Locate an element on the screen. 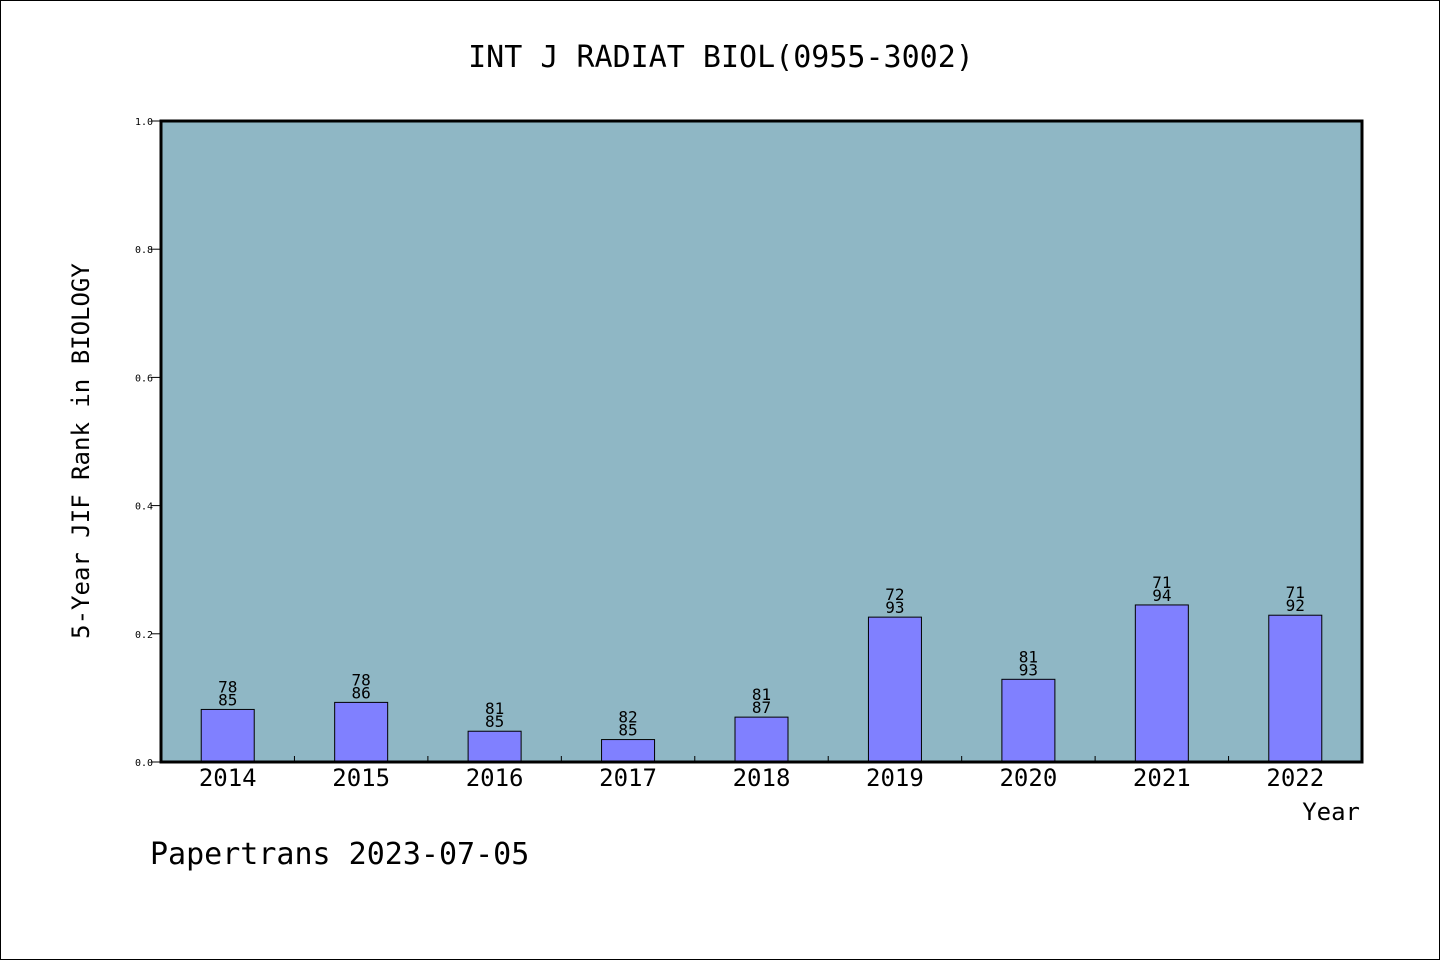 The height and width of the screenshot is (961, 1440). bar-rank-label: 72 is located at coordinates (894, 594).